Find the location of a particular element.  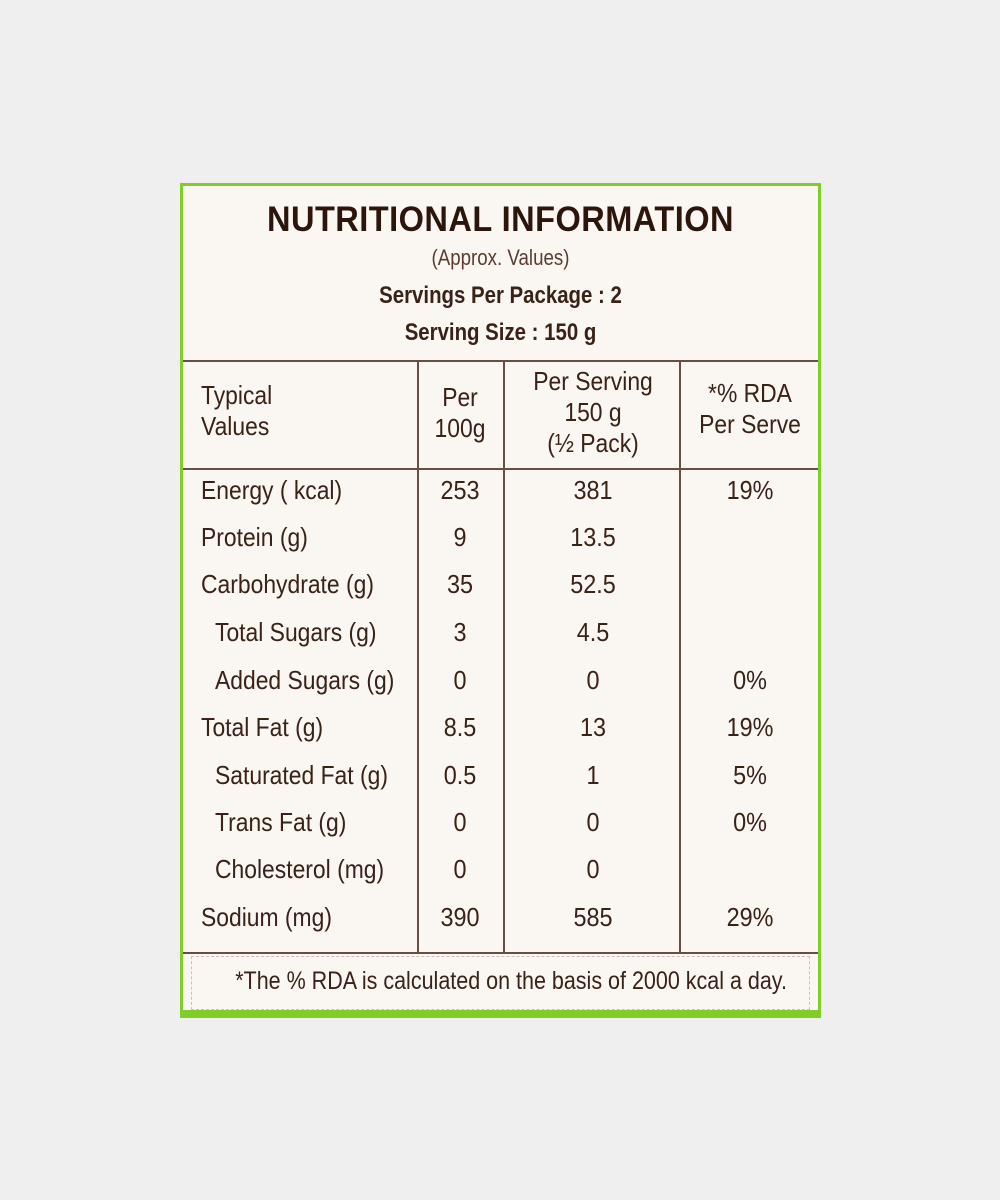

header-line: 100g is located at coordinates (460, 428).